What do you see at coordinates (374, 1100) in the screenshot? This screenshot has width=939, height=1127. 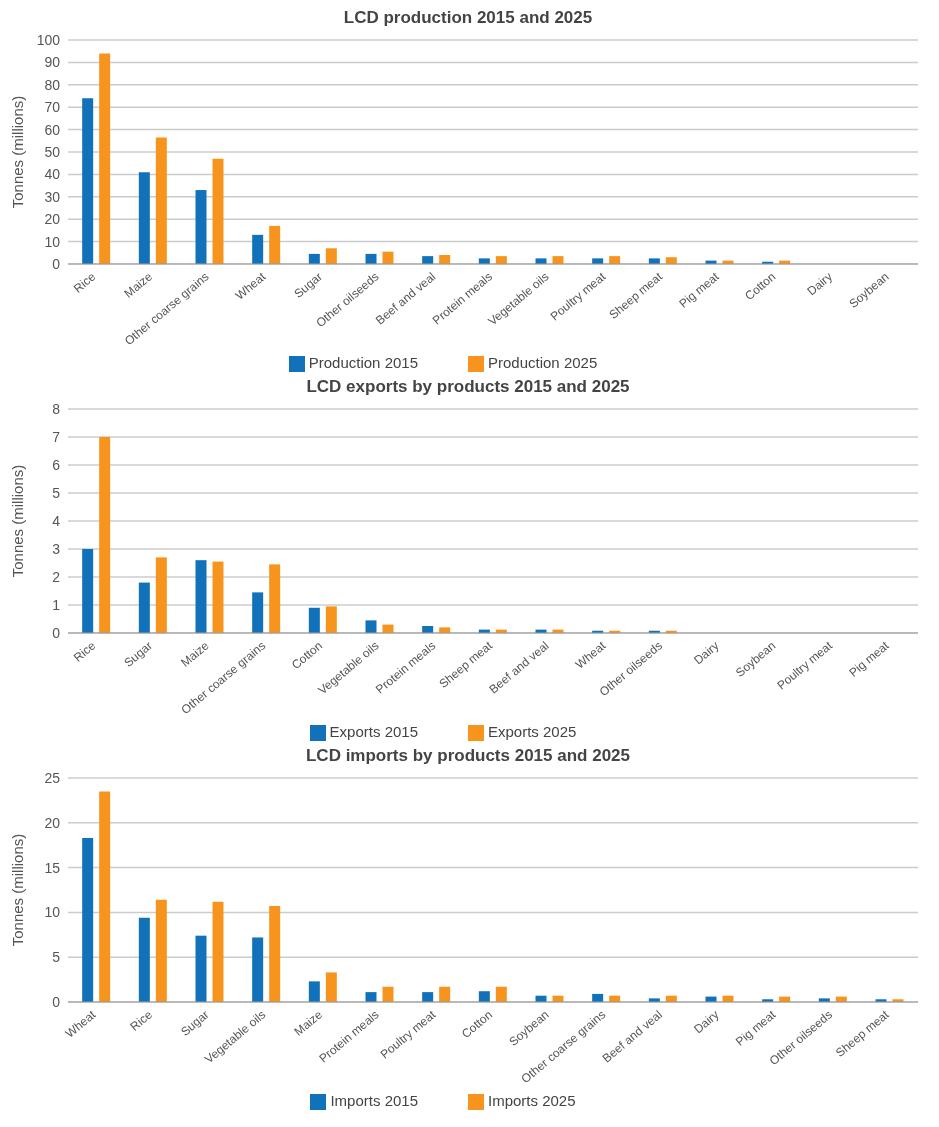 I see `legend-label: Imports 2015` at bounding box center [374, 1100].